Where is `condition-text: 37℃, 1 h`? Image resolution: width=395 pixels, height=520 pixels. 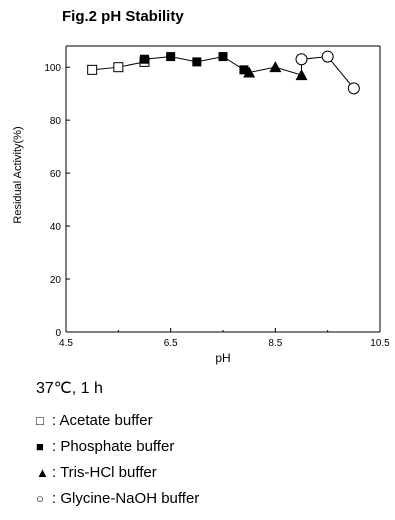 condition-text: 37℃, 1 h is located at coordinates (69, 388).